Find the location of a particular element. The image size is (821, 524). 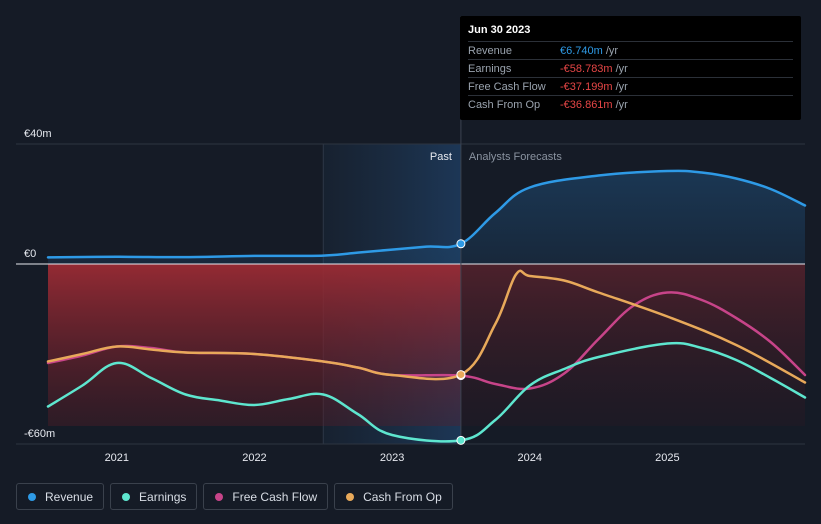

tooltip-value: -€36.861m is located at coordinates (586, 104).